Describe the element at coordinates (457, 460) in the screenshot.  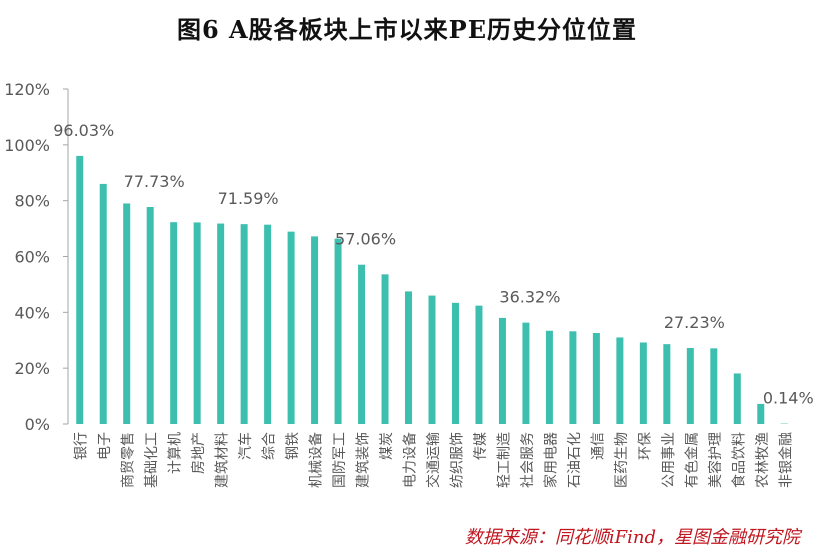
I see `x-tick-label: 纺织服饰` at that location.